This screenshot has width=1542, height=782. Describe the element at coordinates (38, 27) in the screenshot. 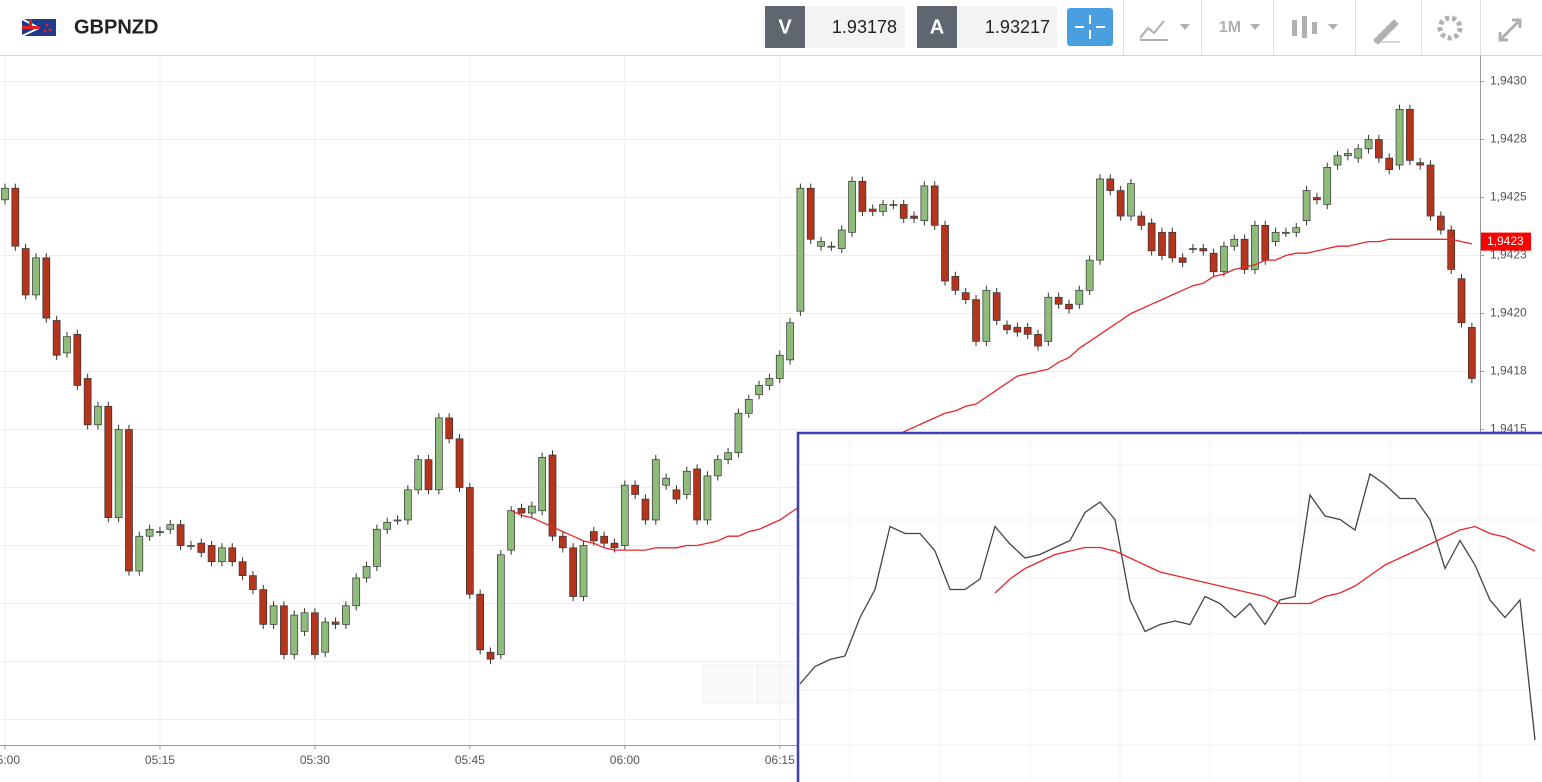

I see `flag-icon` at that location.